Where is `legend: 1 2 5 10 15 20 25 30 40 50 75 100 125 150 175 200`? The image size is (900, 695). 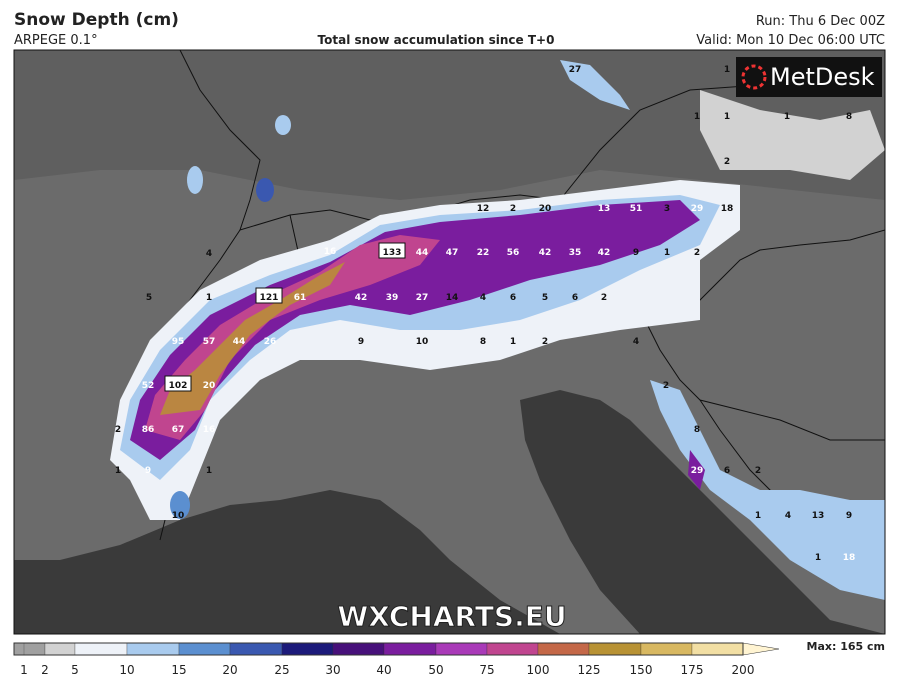 legend: 1 2 5 10 15 20 25 30 40 50 75 100 125 150 175 200 is located at coordinates (396, 659).